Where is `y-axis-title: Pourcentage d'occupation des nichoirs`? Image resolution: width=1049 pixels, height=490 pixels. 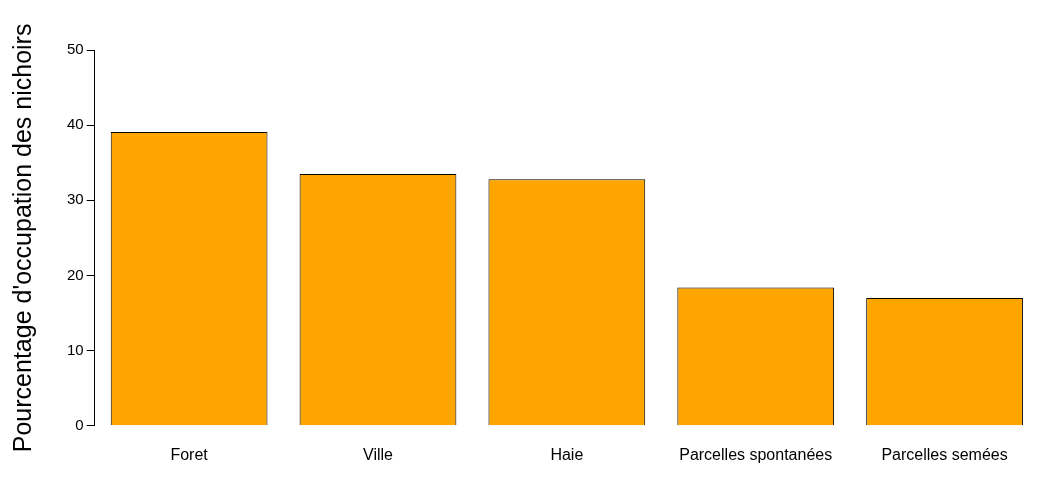 y-axis-title: Pourcentage d'occupation des nichoirs is located at coordinates (21, 238).